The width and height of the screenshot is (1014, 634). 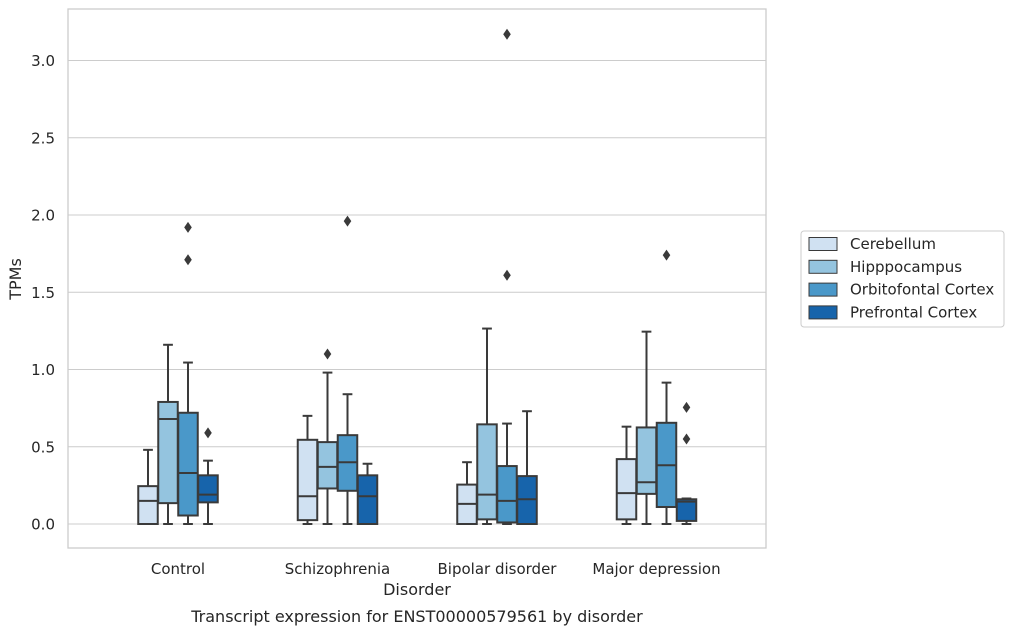 What do you see at coordinates (498, 569) in the screenshot?
I see `x-tick-label: Bipolar disorder` at bounding box center [498, 569].